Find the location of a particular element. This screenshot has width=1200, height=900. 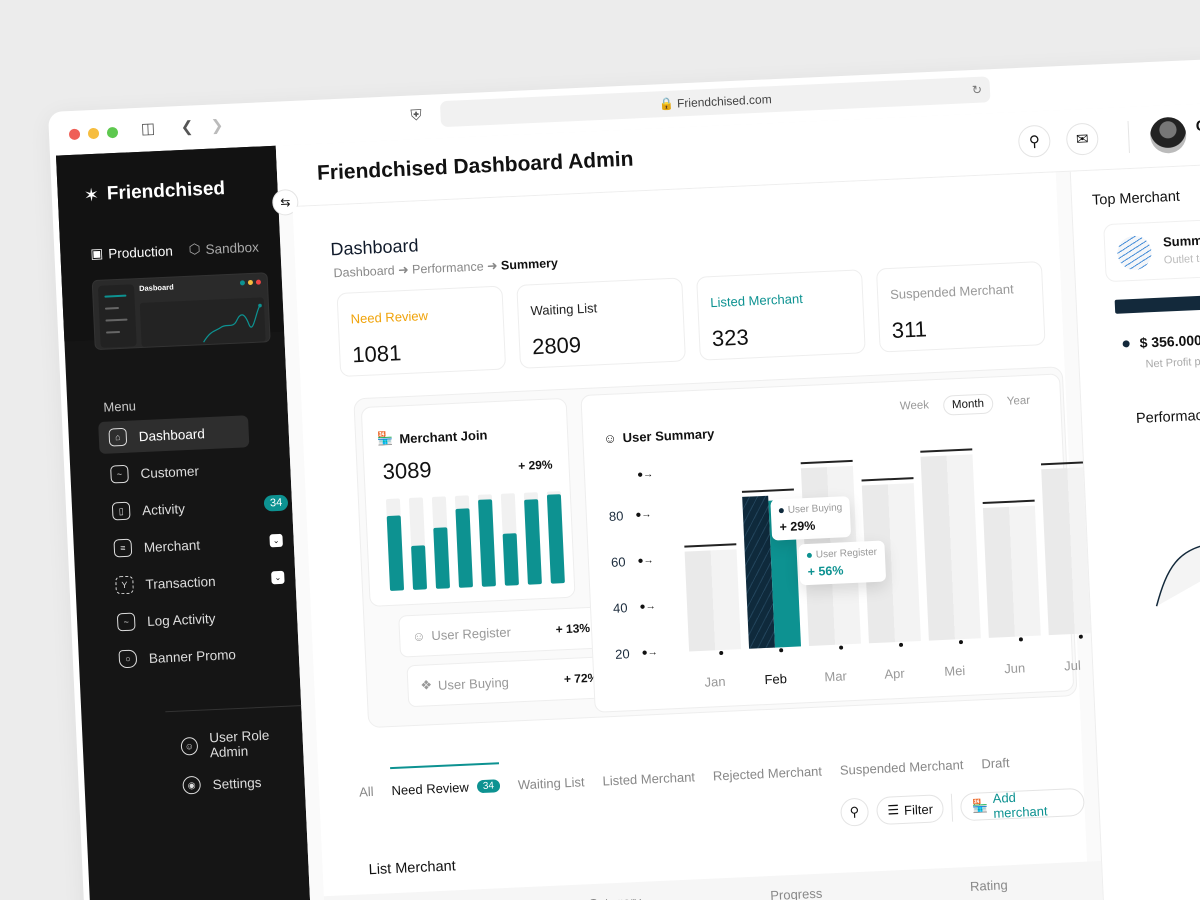

gear-icon: ◉ is located at coordinates (192, 785).